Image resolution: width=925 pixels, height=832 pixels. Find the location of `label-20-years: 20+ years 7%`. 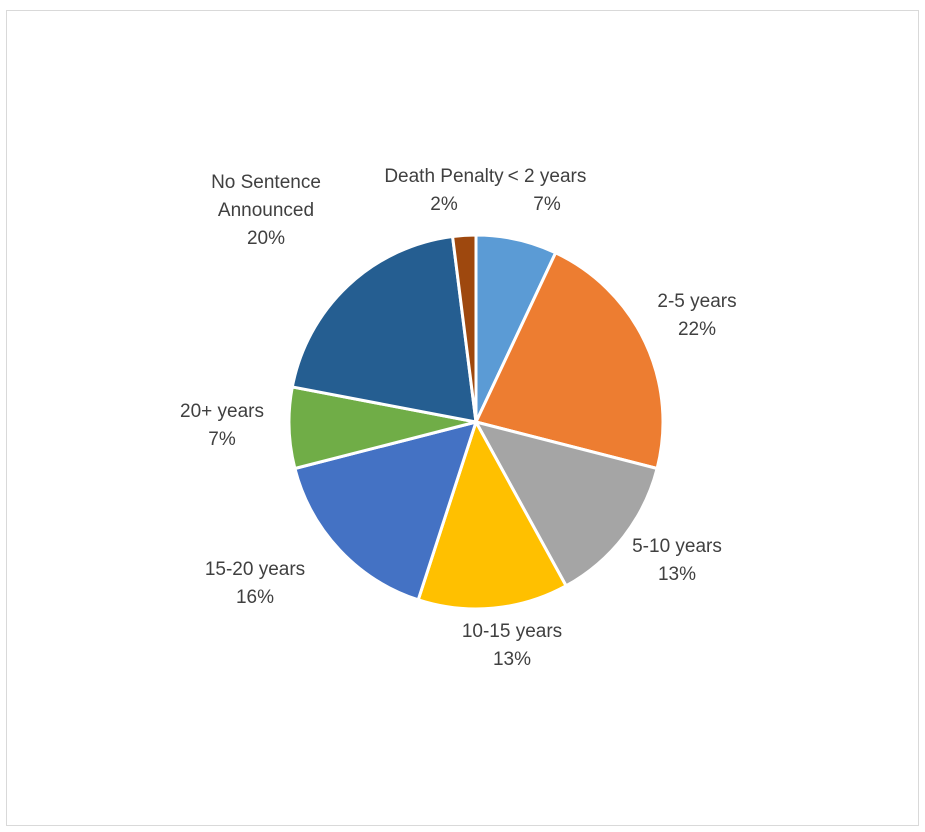

label-20-years: 20+ years 7% is located at coordinates (222, 425).